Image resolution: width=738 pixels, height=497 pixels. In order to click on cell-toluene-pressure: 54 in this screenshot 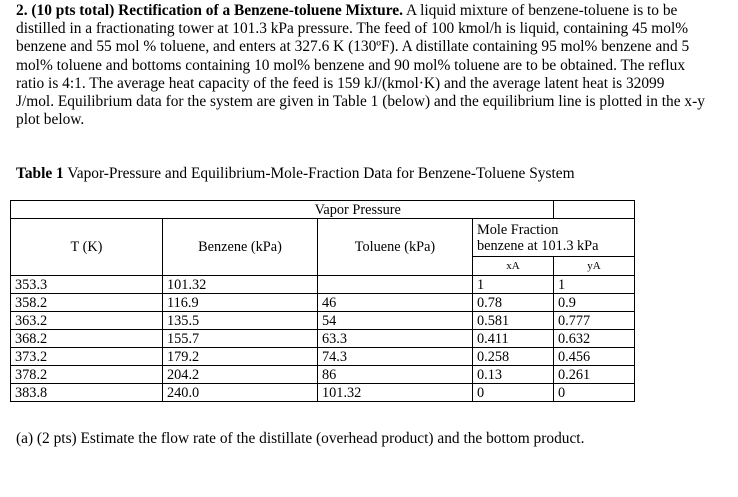, I will do `click(395, 320)`.